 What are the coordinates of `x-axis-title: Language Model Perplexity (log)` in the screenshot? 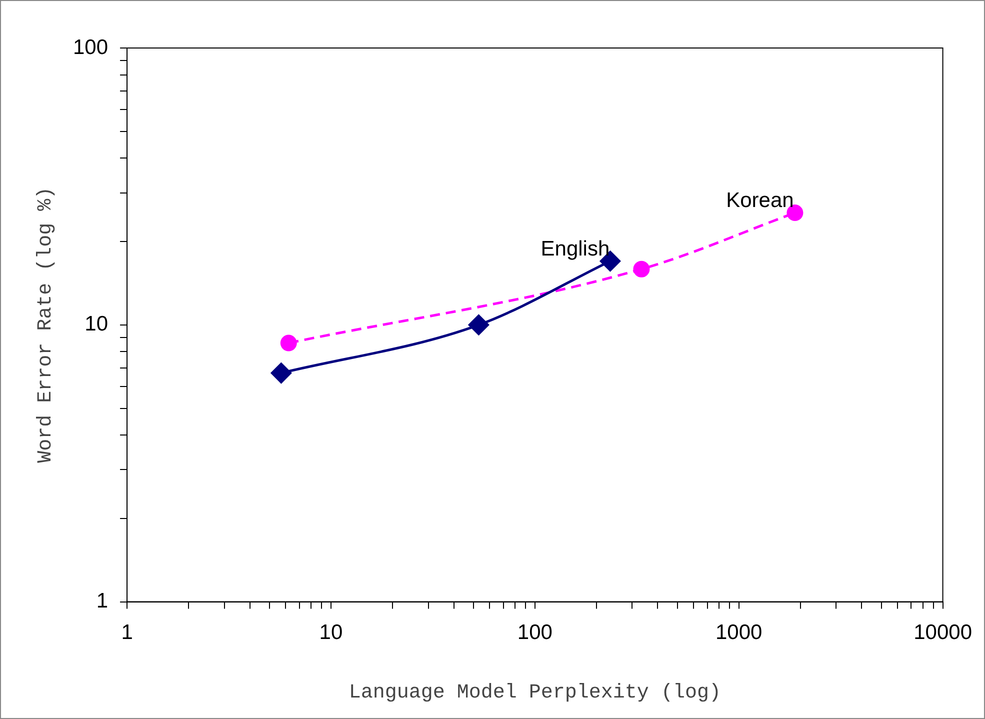 It's located at (534, 692).